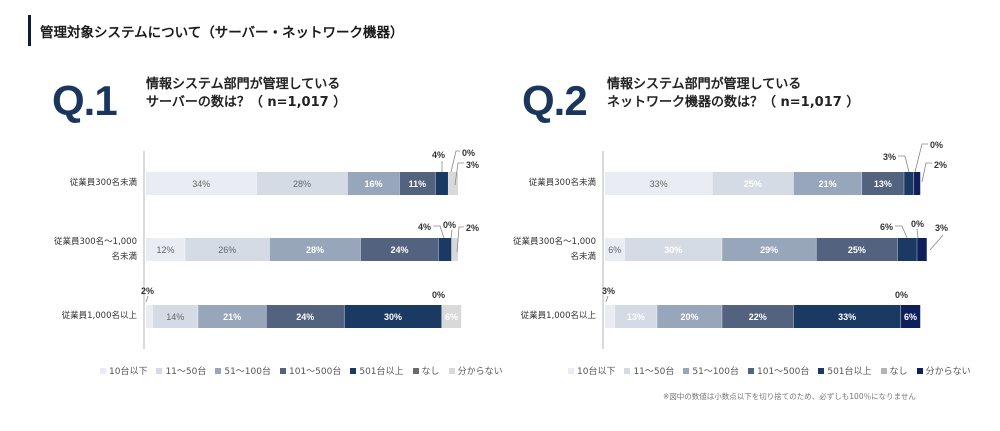  I want to click on legend-label: 分からない, so click(480, 372).